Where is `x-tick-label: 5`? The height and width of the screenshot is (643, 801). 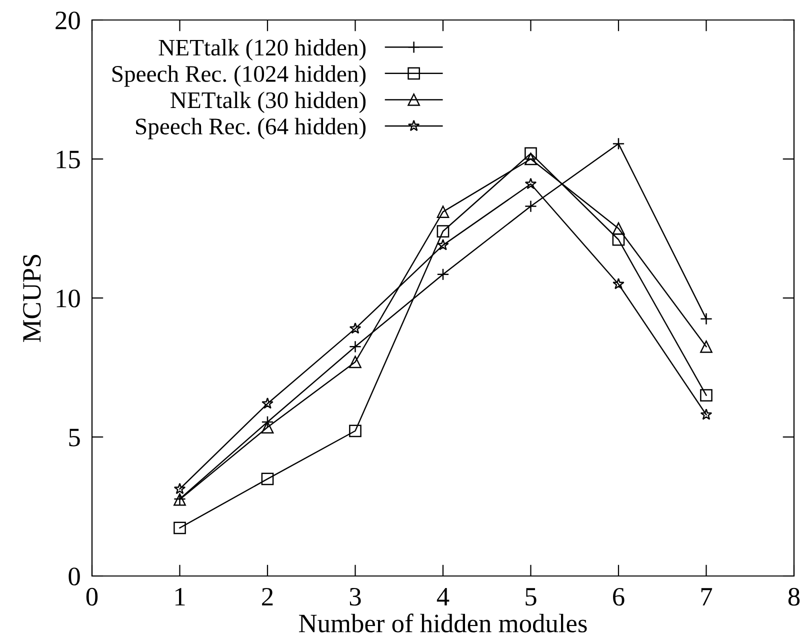 x-tick-label: 5 is located at coordinates (531, 597).